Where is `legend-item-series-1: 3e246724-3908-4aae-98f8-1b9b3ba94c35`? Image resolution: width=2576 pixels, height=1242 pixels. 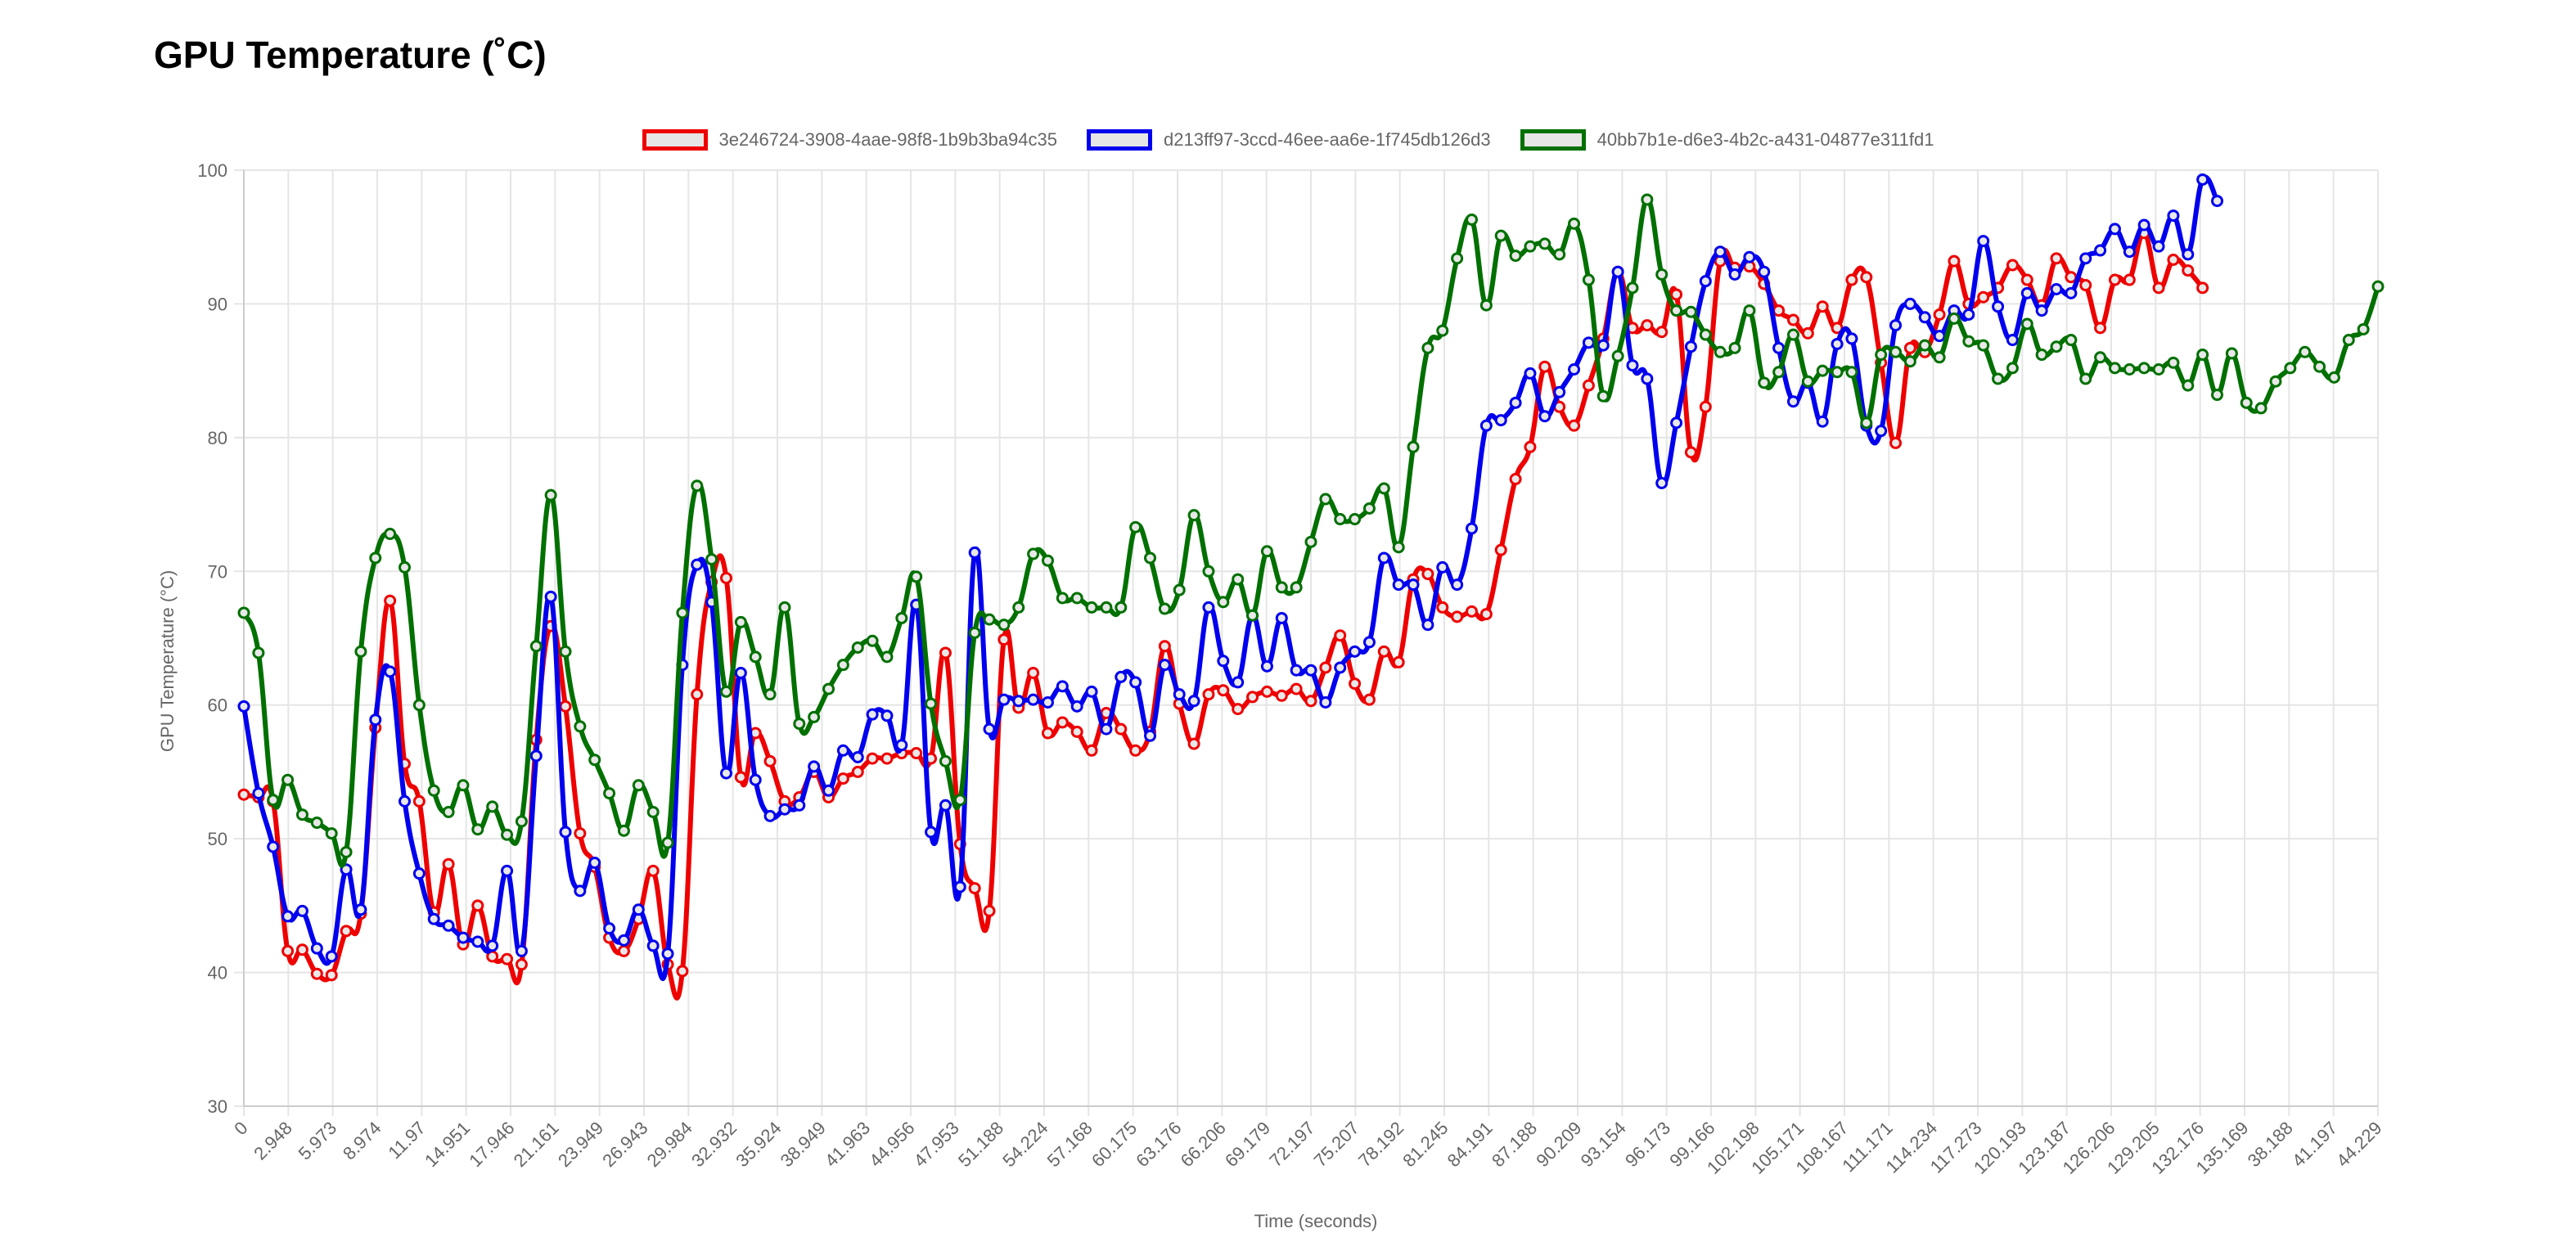
legend-item-series-1: 3e246724-3908-4aae-98f8-1b9b3ba94c35 is located at coordinates (849, 140).